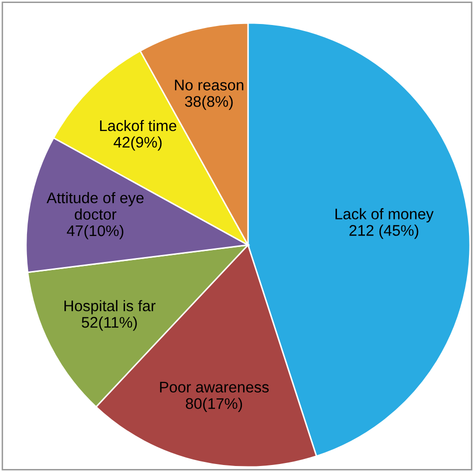 This screenshot has width=474, height=472. Describe the element at coordinates (95, 206) in the screenshot. I see `slice-label: Attitude of eye doctor` at that location.